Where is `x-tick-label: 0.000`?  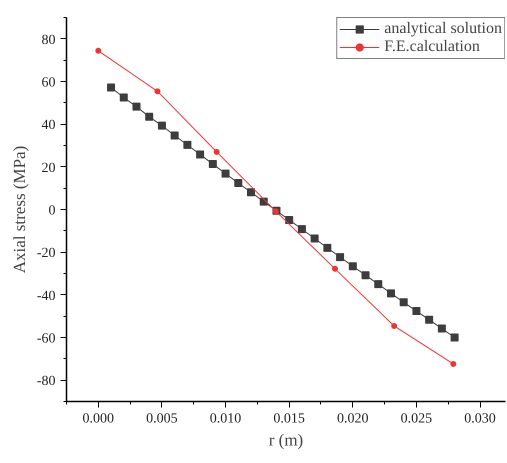 x-tick-label: 0.000 is located at coordinates (98, 419).